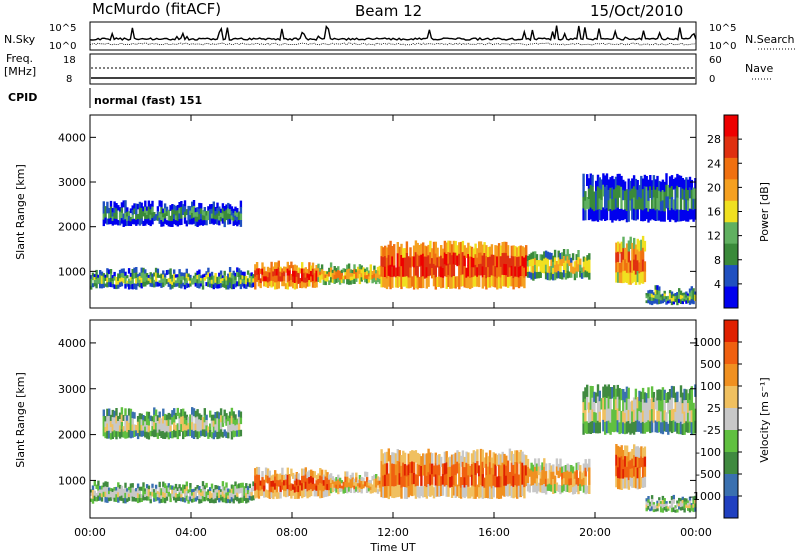  What do you see at coordinates (708, 452) in the screenshot?
I see `colorbar-tick-label: -100` at bounding box center [708, 452].